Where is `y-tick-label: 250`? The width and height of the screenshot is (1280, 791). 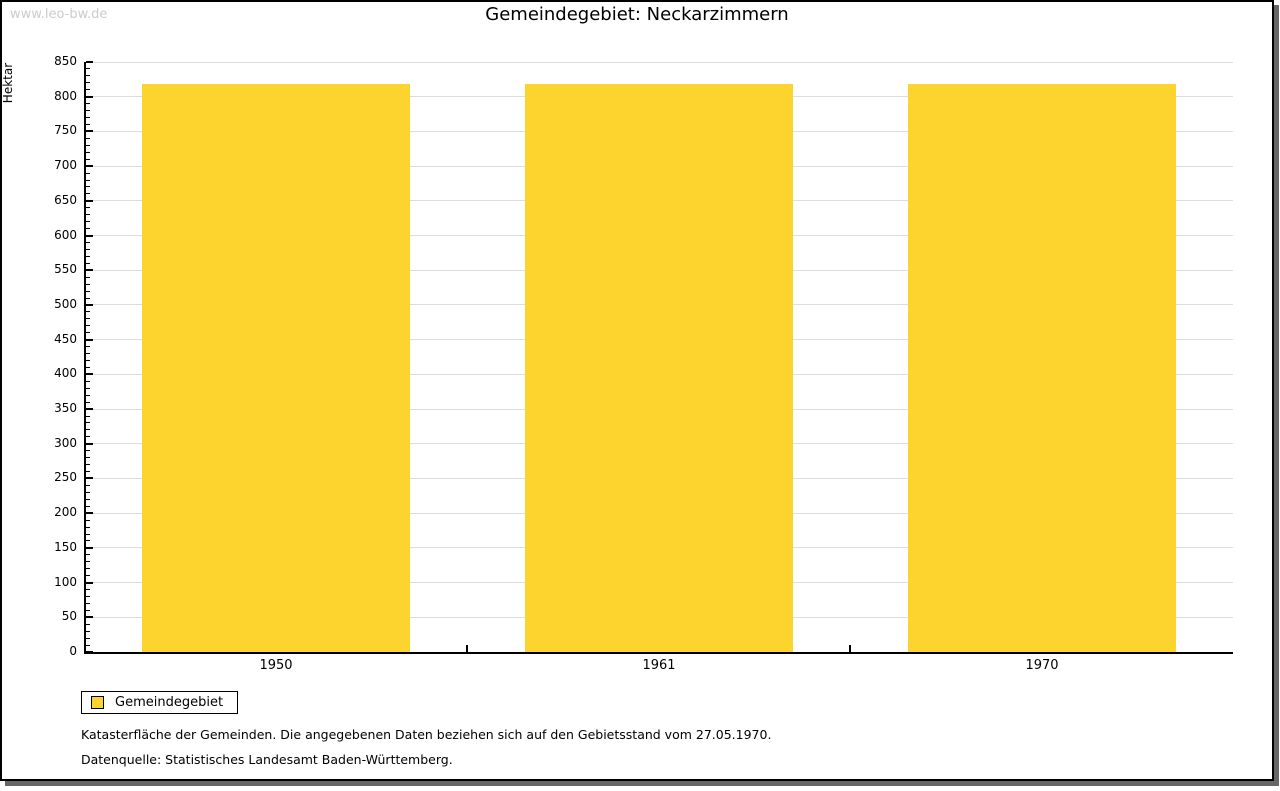
y-tick-label: 250 is located at coordinates (65, 477).